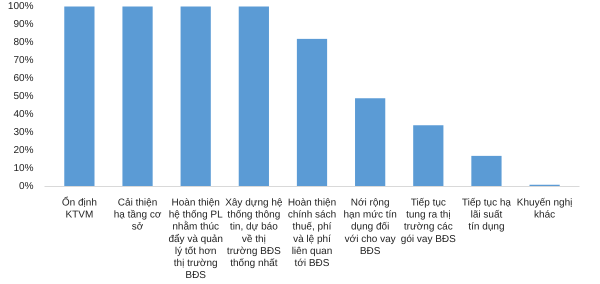 The image size is (600, 284). What do you see at coordinates (23, 96) in the screenshot?
I see `y-tick-label: 50%` at bounding box center [23, 96].